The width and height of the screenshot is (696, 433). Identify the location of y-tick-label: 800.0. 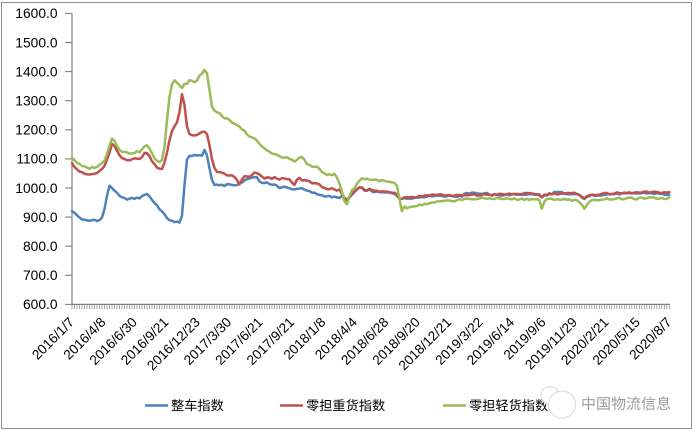
(40, 246).